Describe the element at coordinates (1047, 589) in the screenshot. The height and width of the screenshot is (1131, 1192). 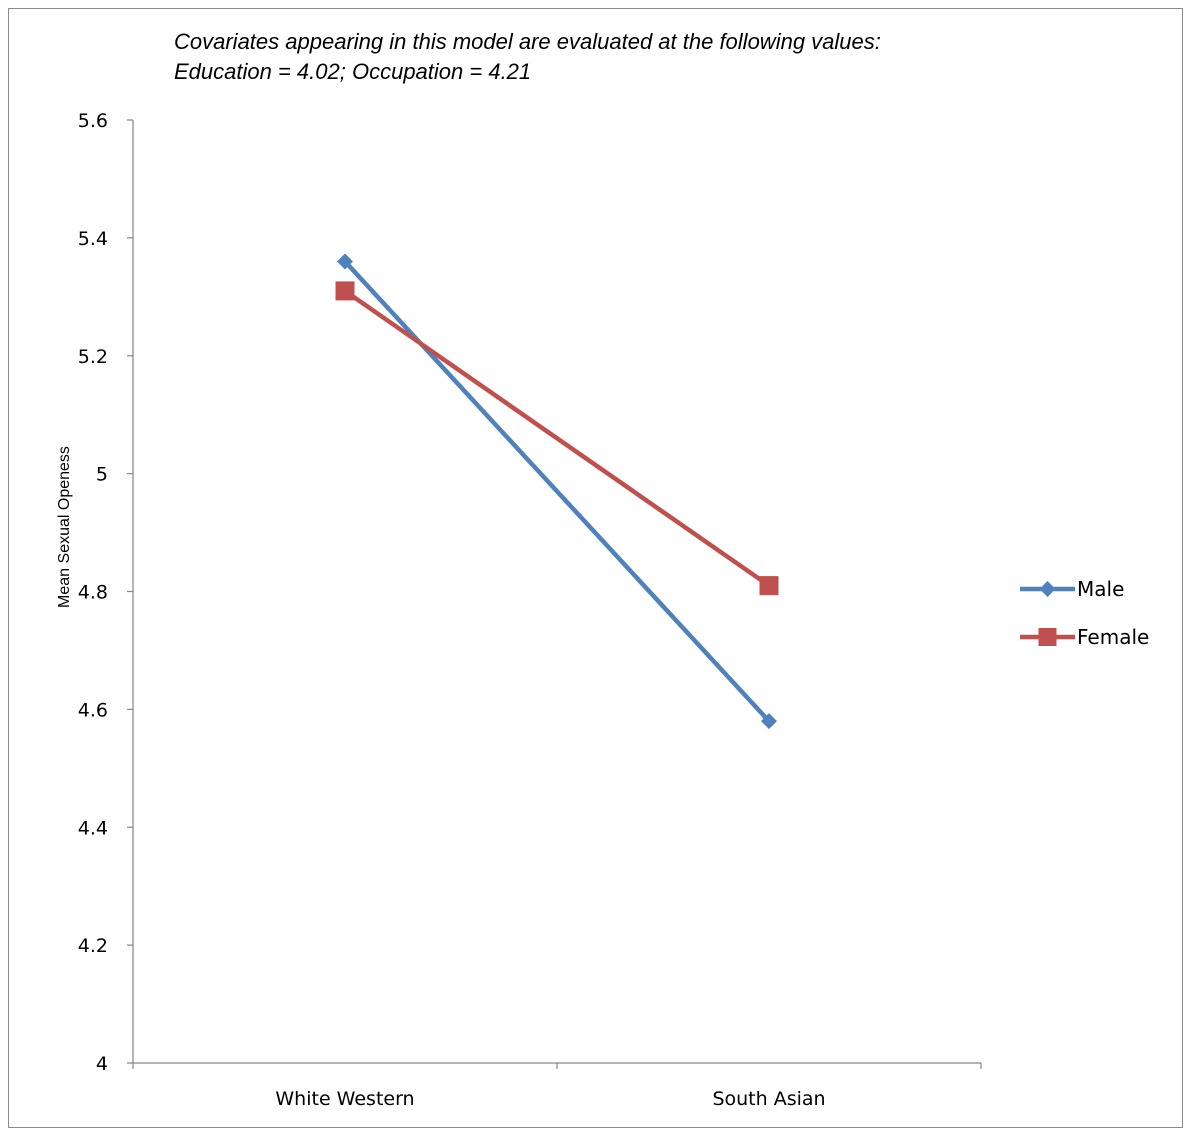
I see `legend-male-marker` at that location.